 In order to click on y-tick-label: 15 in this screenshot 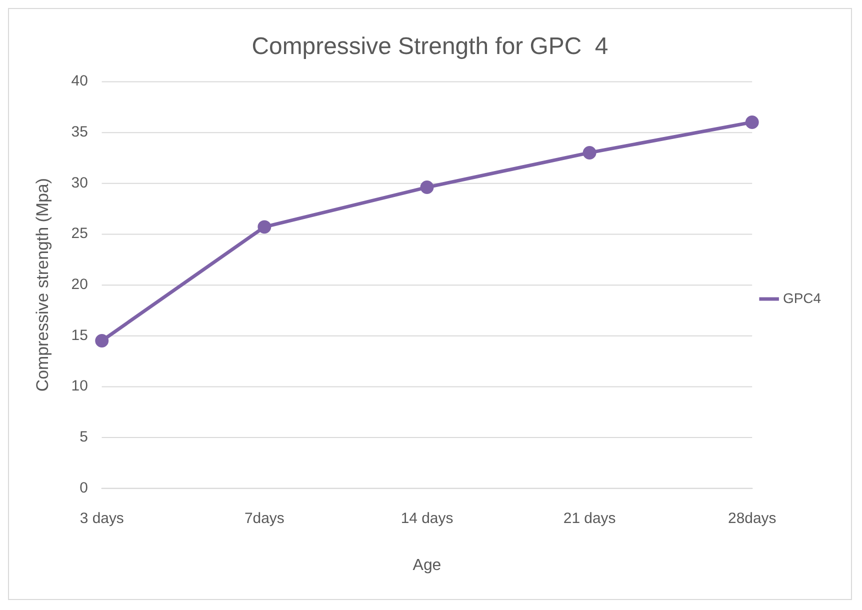, I will do `click(79, 335)`.